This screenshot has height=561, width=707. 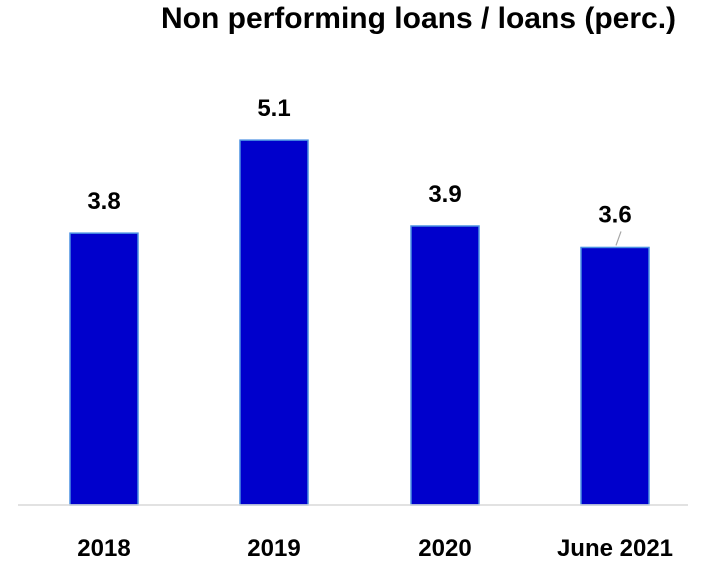 I want to click on data-label: 3.8, so click(x=103, y=201).